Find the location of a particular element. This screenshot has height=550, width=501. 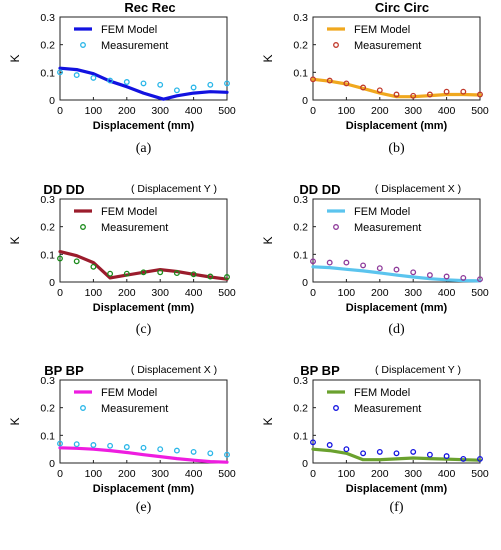

chart-title: BP BP is located at coordinates (320, 370).